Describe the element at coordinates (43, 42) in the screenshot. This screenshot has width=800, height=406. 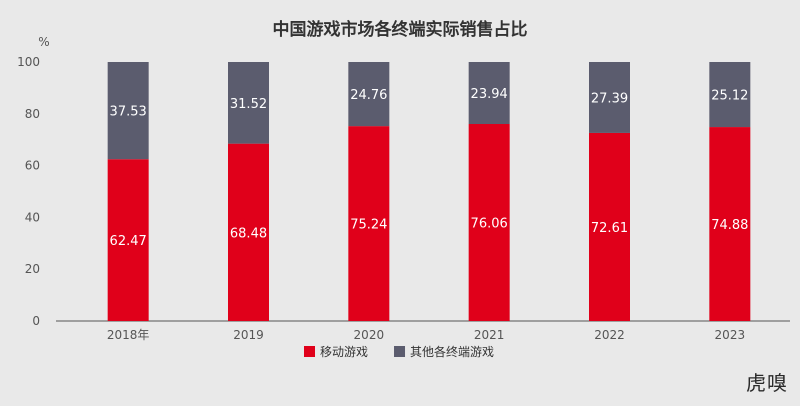
I see `y-axis-unit-label: %` at that location.